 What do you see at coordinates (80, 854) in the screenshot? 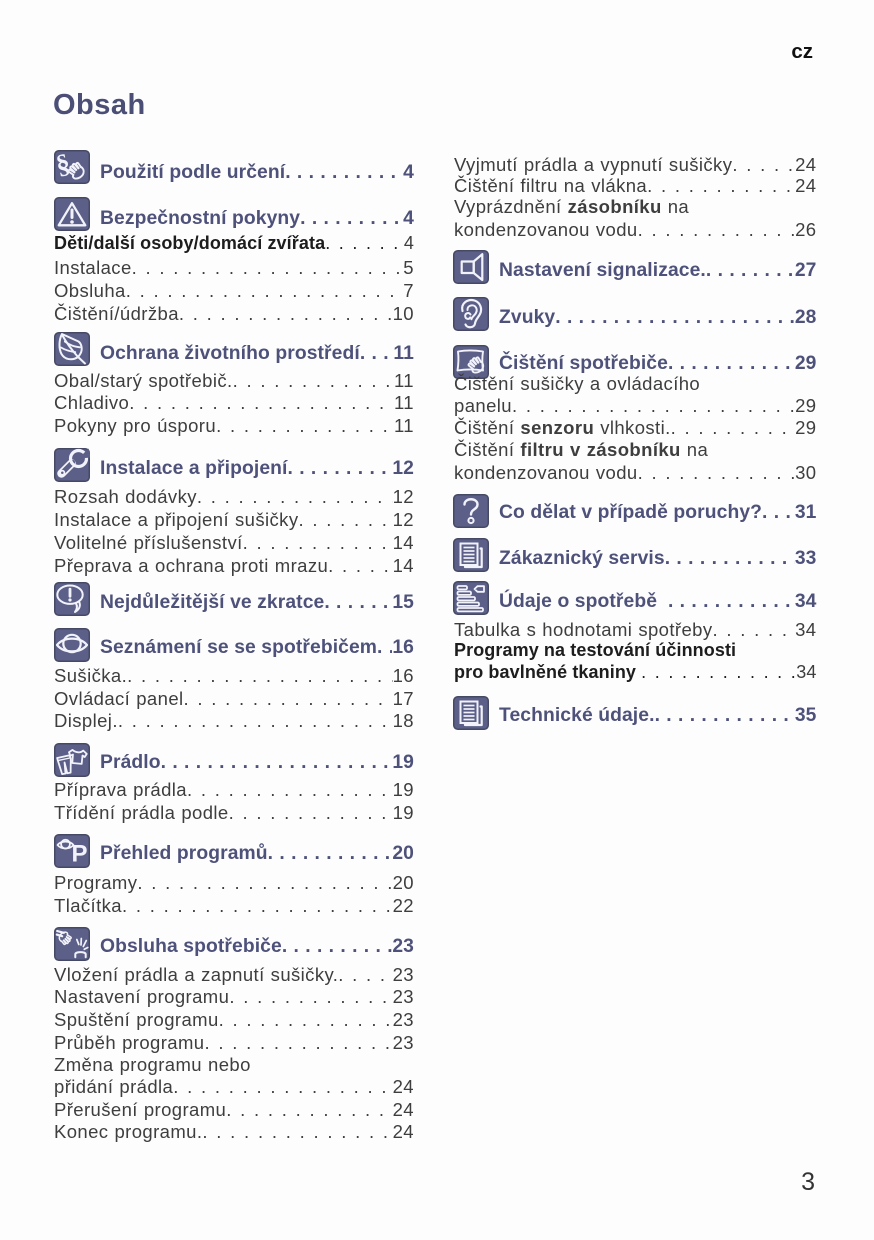
I see `svg-text: P` at bounding box center [80, 854].